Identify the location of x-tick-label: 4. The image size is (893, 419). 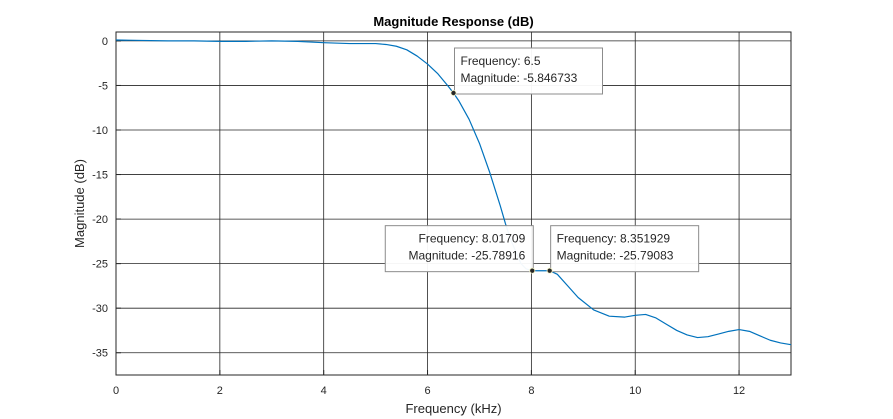
(324, 391).